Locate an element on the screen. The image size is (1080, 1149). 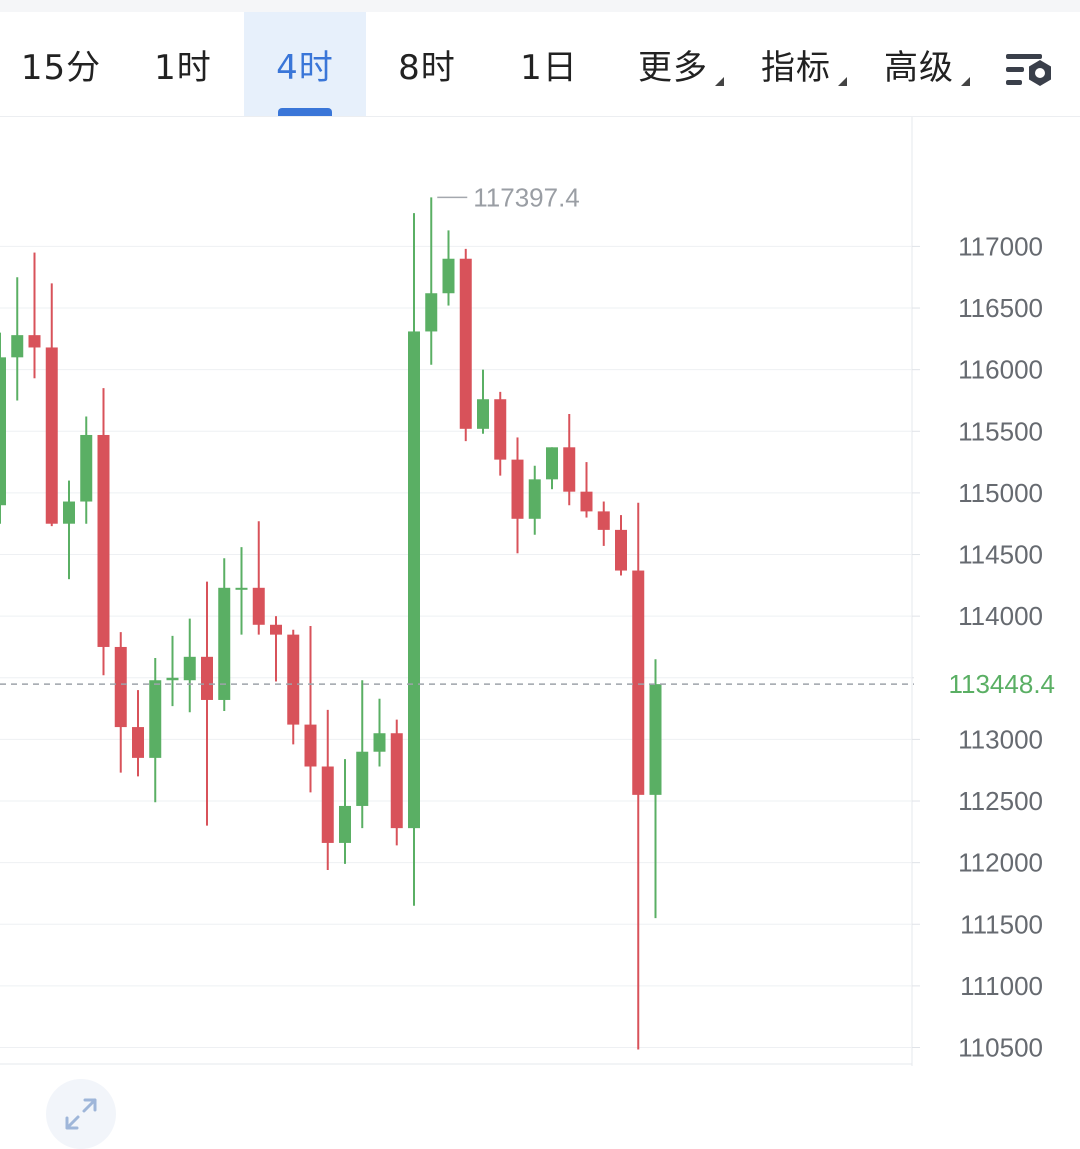
tab-indicators: 指标 is located at coordinates (796, 64).